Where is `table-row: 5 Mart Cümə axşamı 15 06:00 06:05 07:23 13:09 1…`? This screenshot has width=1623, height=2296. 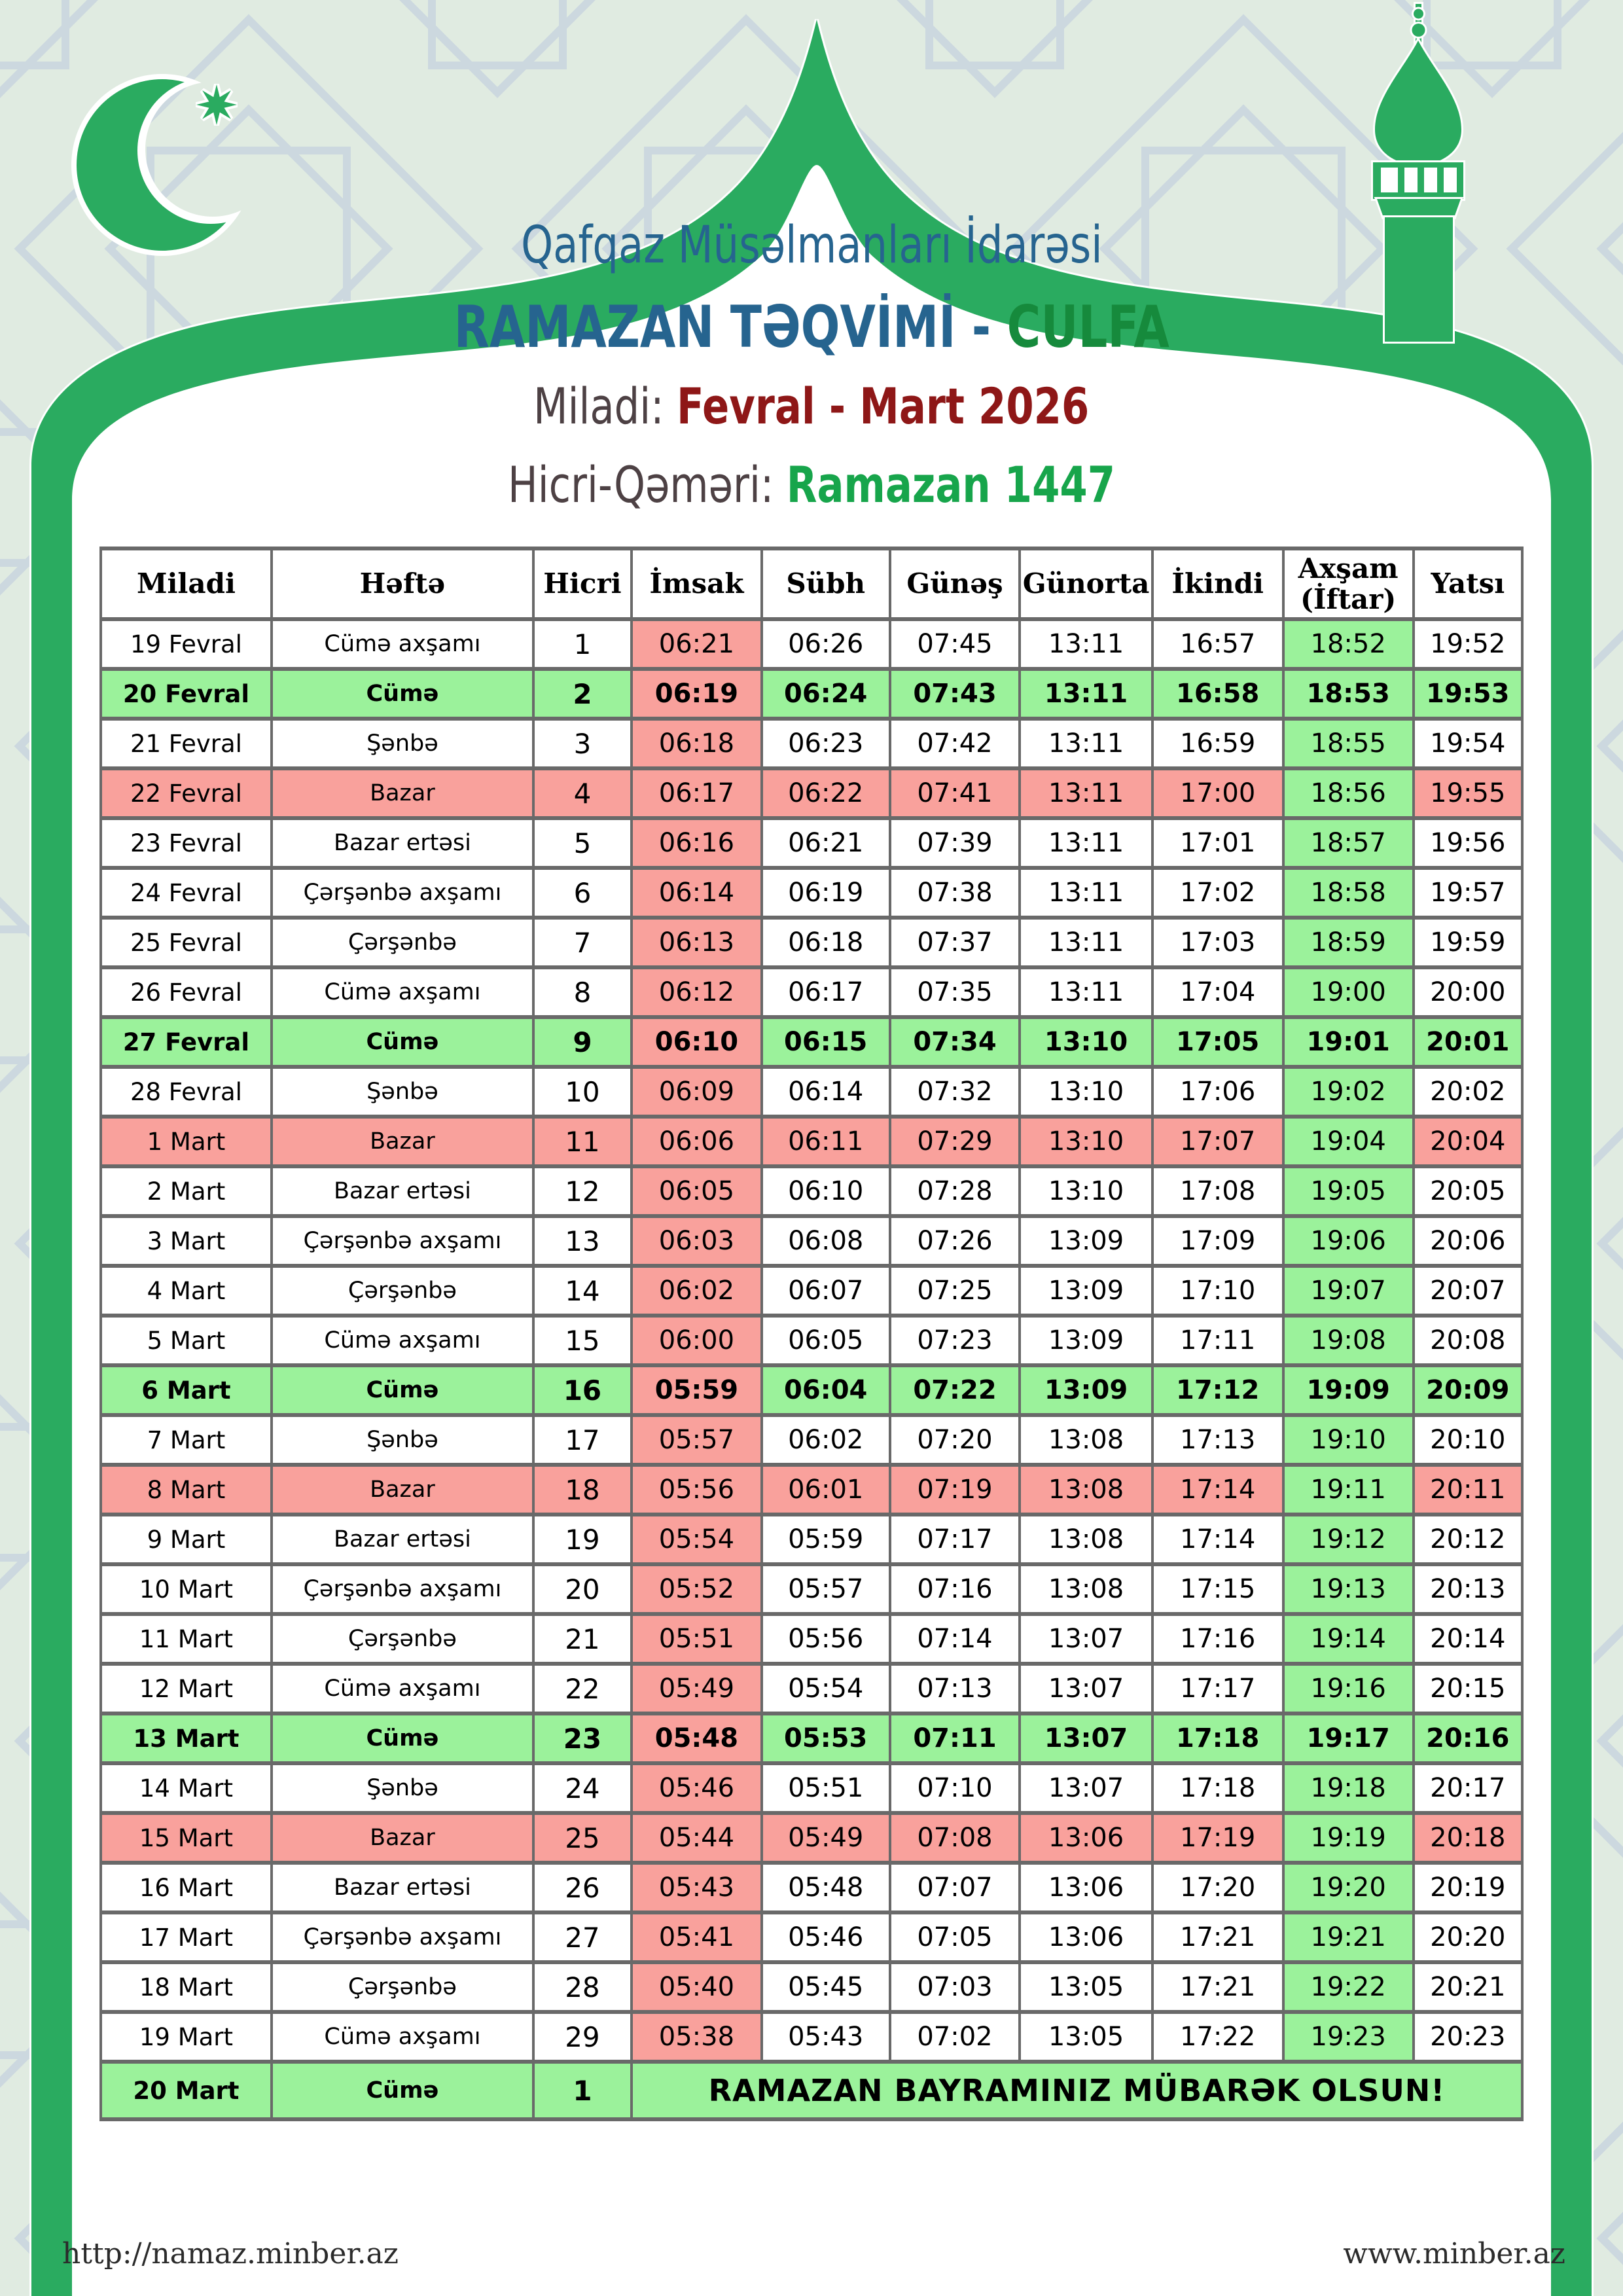 table-row: 5 Mart Cümə axşamı 15 06:00 06:05 07:23 13:09 1… is located at coordinates (811, 1340).